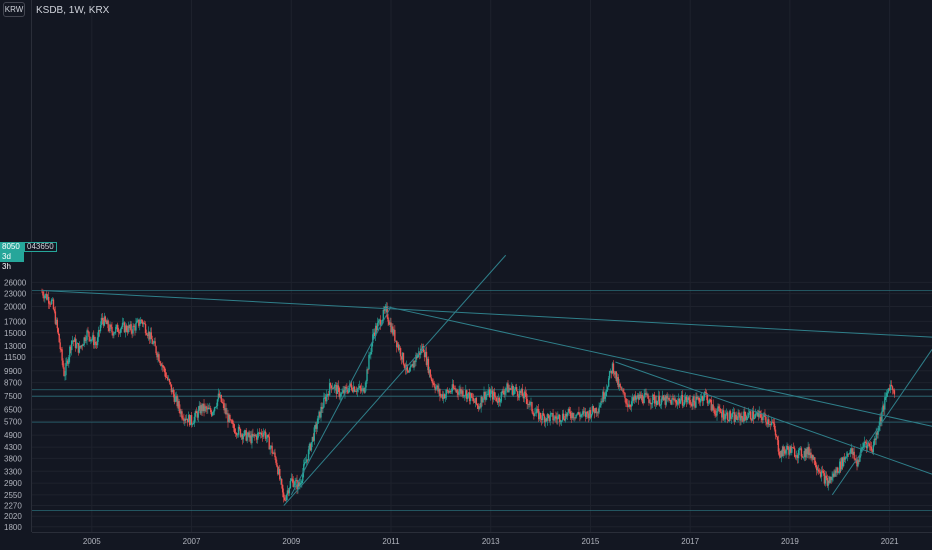 The height and width of the screenshot is (550, 932). What do you see at coordinates (14, 9) in the screenshot?
I see `currency-button: KRW` at bounding box center [14, 9].